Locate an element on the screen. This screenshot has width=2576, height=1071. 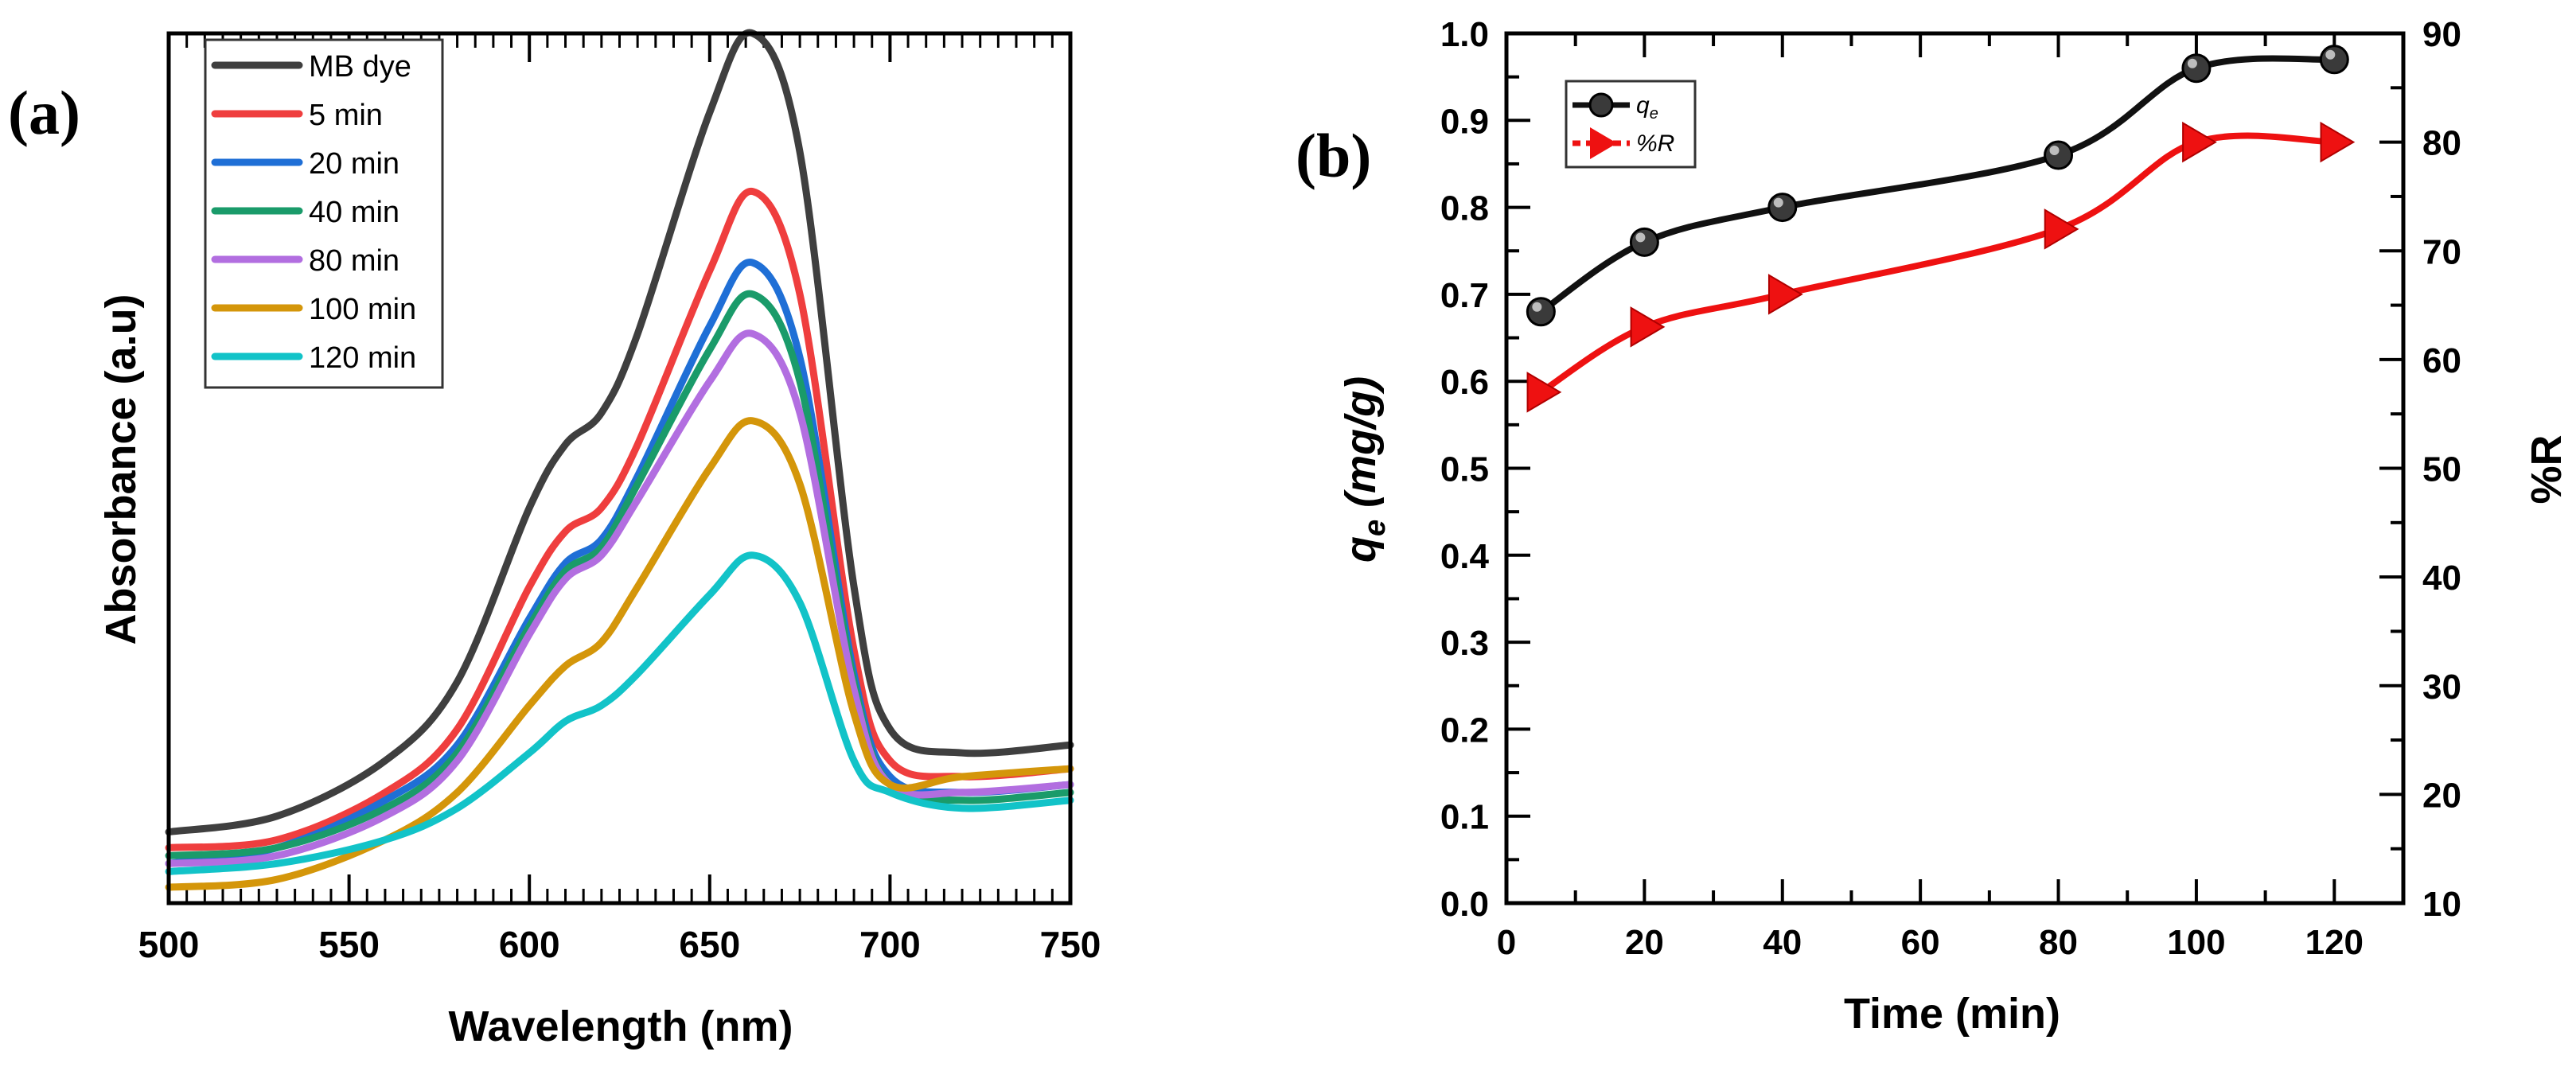
panel-b-xtick-label: 60 is located at coordinates (1921, 942).